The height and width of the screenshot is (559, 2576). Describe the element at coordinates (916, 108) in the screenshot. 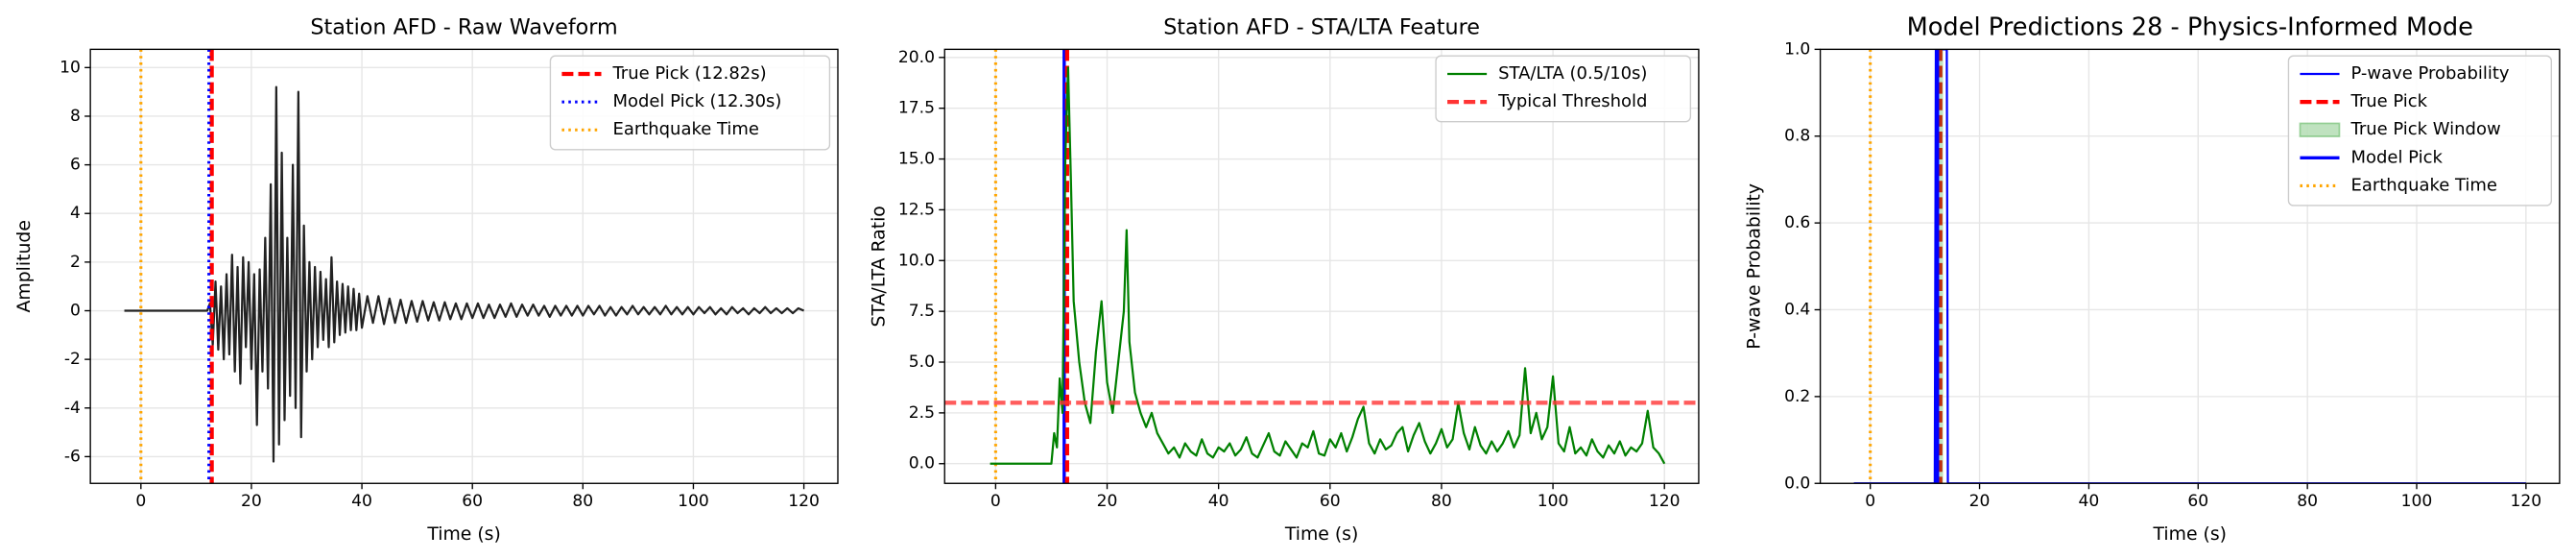

I see `y-tick-label: 17.5` at that location.